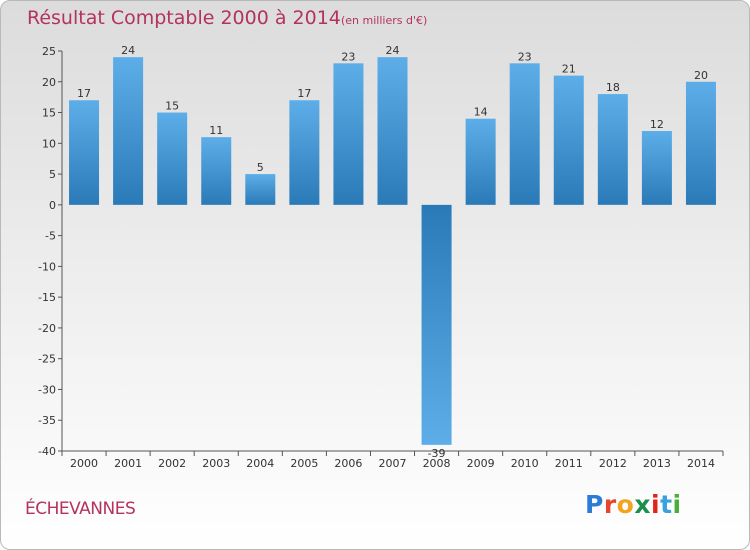  Describe the element at coordinates (47, 359) in the screenshot. I see `y-tick-label: -25` at that location.